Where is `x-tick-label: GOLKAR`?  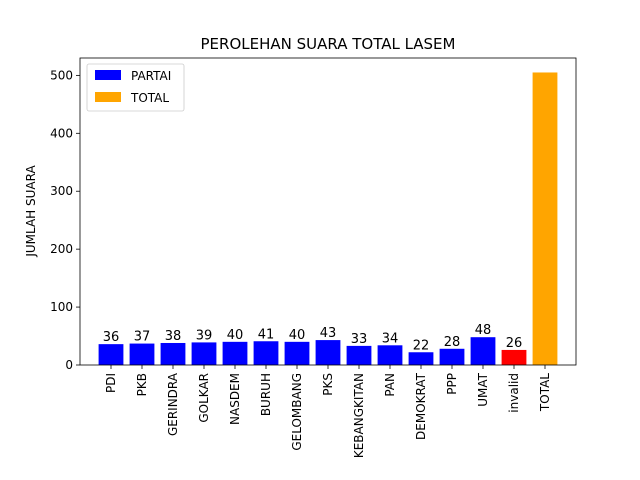 x-tick-label: GOLKAR is located at coordinates (204, 398).